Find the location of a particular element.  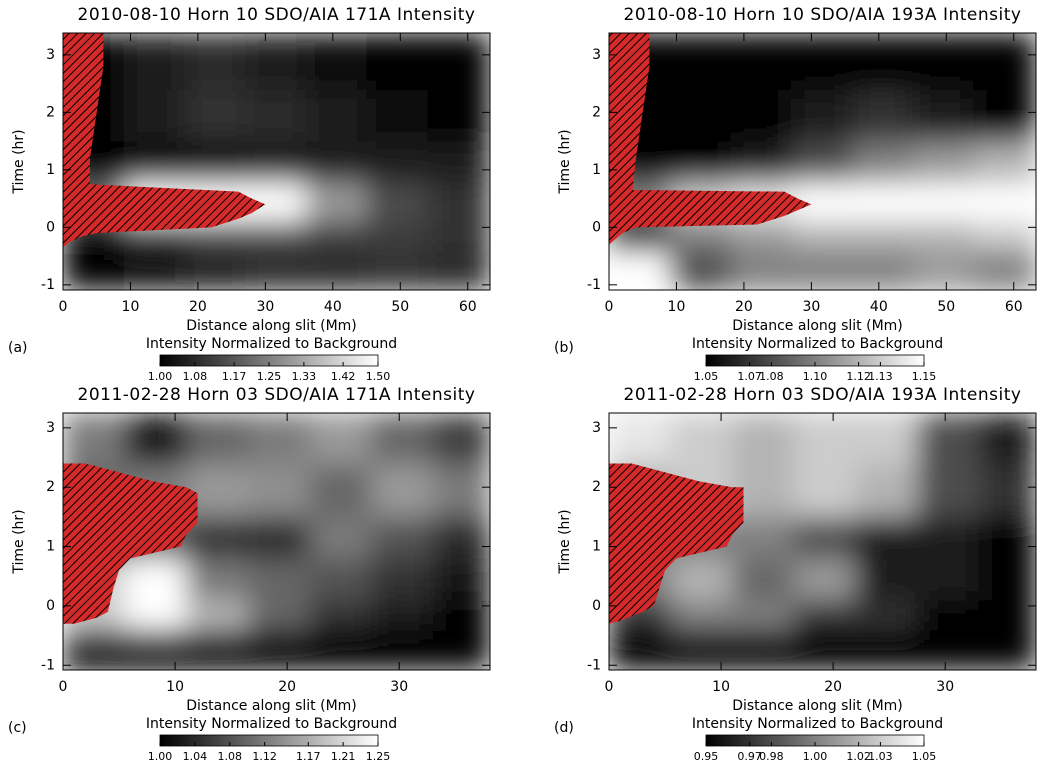

heatmap is located at coordinates (822, 541).